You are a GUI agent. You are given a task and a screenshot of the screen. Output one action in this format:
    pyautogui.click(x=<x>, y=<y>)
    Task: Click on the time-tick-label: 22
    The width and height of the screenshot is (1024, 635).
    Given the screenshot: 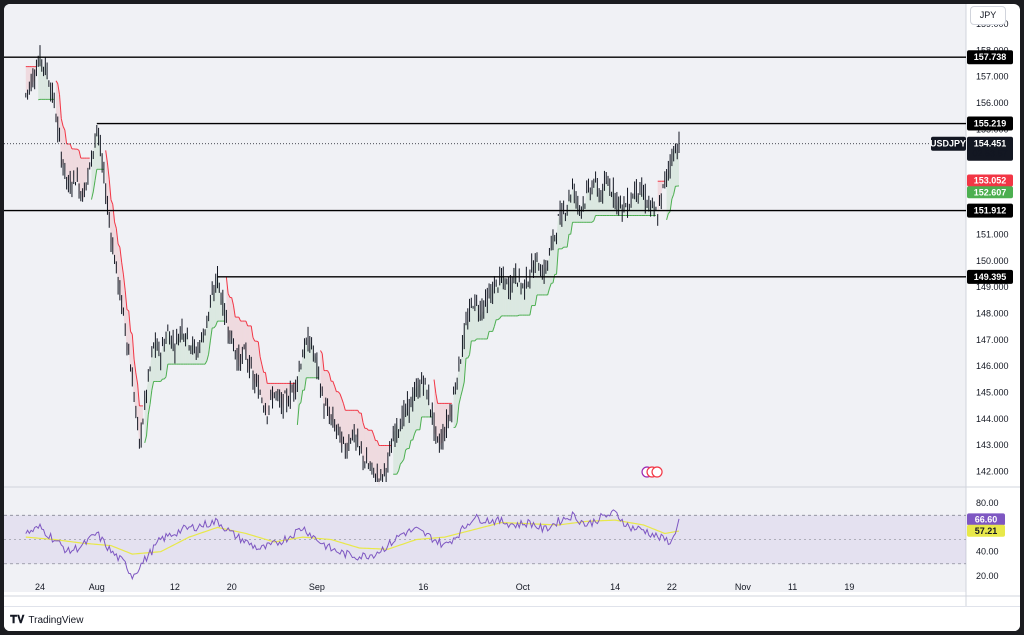 What is the action you would take?
    pyautogui.click(x=672, y=587)
    